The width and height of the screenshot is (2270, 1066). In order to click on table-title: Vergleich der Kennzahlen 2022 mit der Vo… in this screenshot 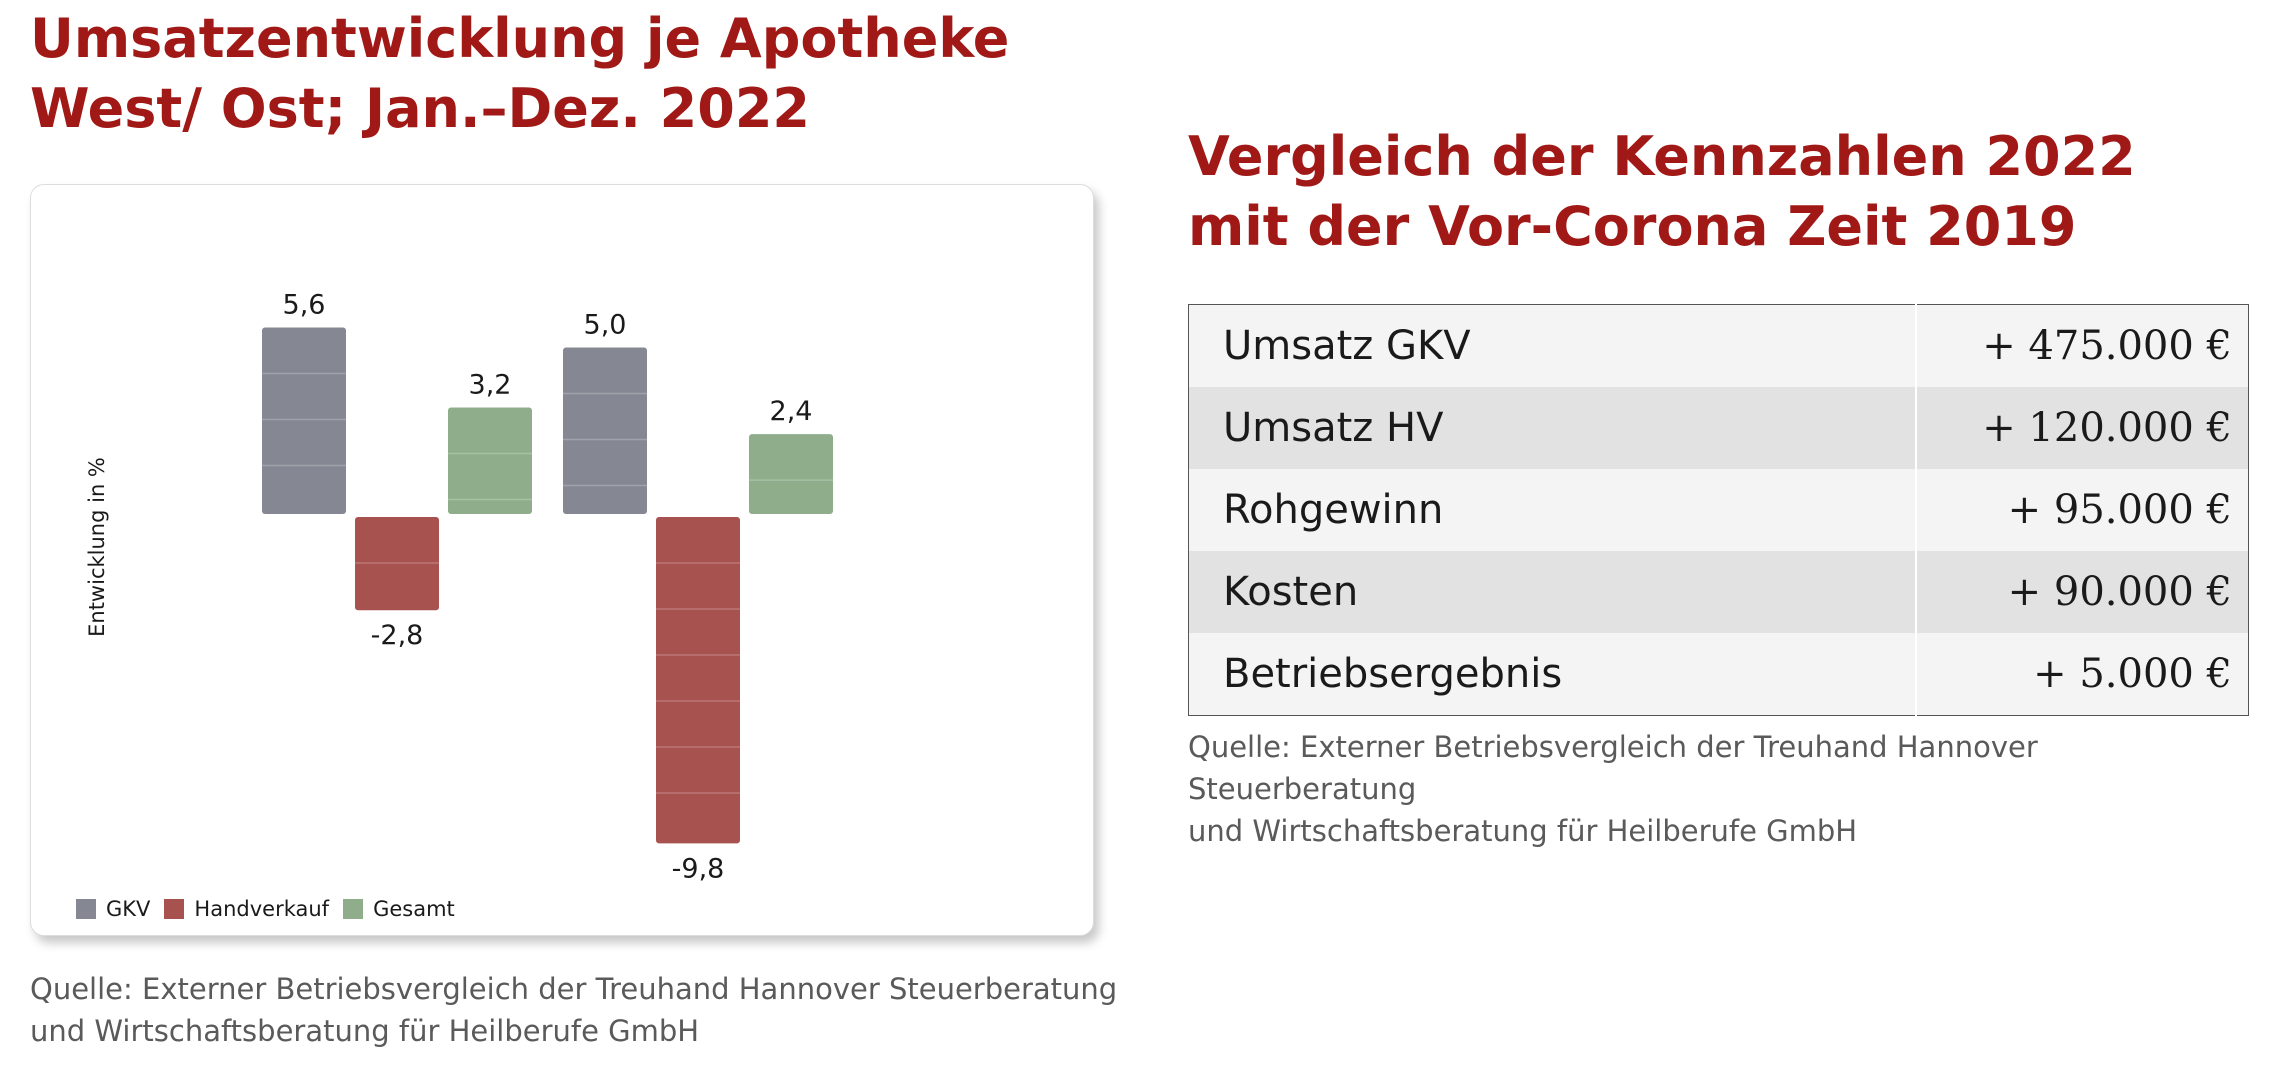, I will do `click(1718, 192)`.